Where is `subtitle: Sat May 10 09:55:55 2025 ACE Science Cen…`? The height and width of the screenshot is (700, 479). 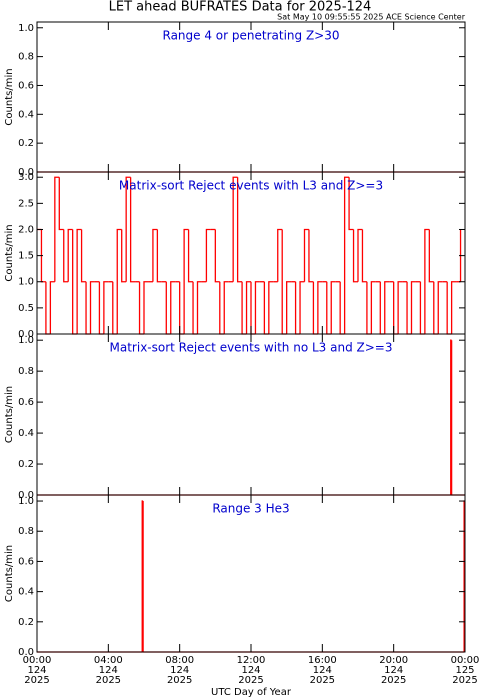 subtitle: Sat May 10 09:55:55 2025 ACE Science Cen… is located at coordinates (371, 17).